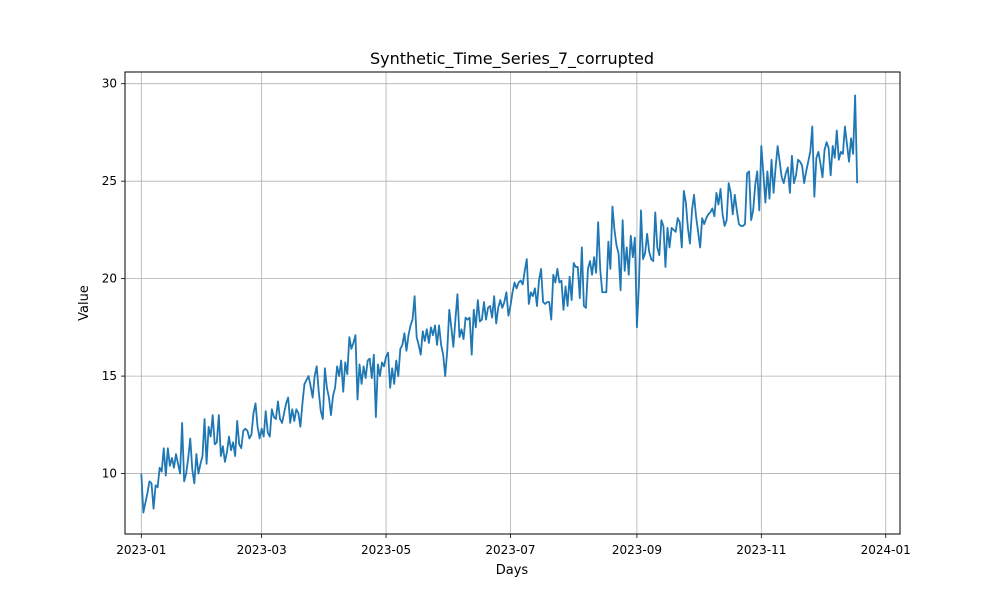  What do you see at coordinates (512, 59) in the screenshot?
I see `chart-title: Synthetic_Time_Series_7_corrupted` at bounding box center [512, 59].